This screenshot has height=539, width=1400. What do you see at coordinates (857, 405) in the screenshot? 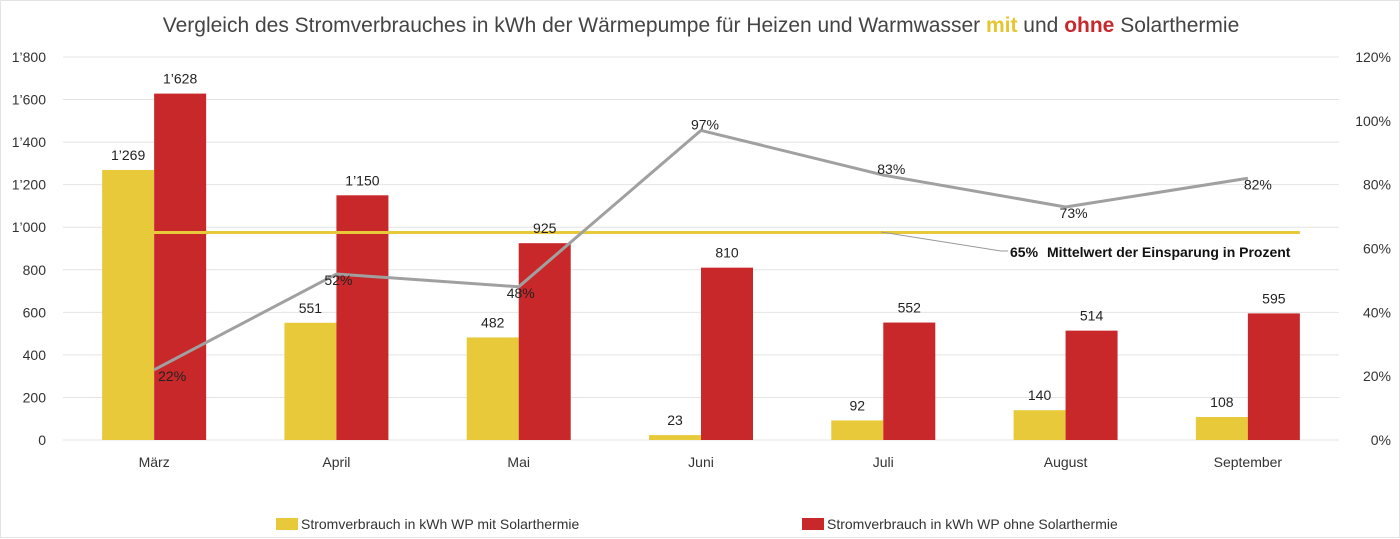
I see `bar-value-label: 92` at bounding box center [857, 405].